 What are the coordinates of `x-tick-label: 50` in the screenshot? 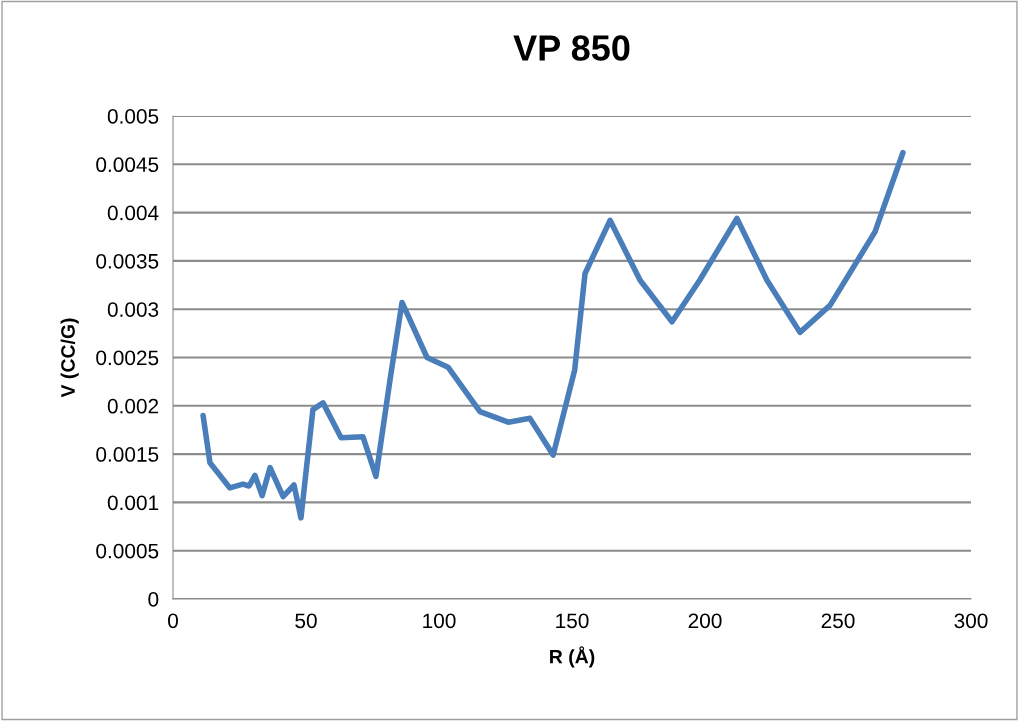 It's located at (306, 621).